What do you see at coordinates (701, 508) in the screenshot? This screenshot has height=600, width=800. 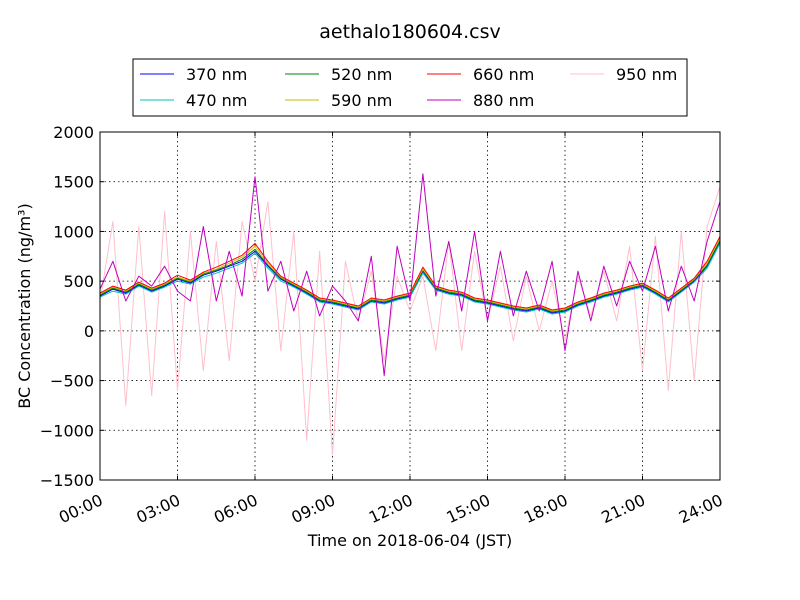 I see `x-tick-label: 24:00` at bounding box center [701, 508].